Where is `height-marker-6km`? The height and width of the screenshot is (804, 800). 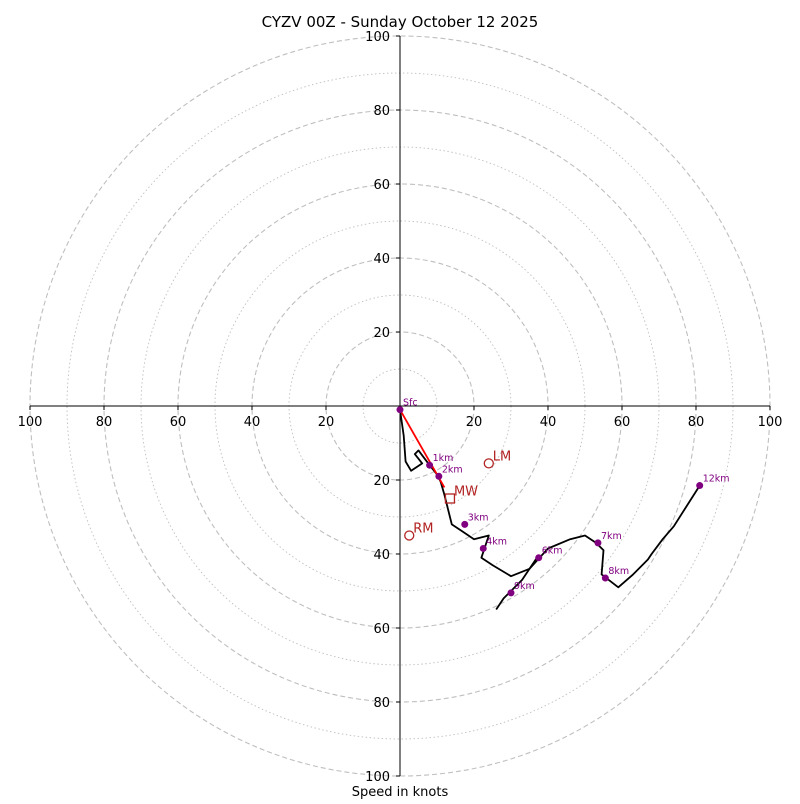
height-marker-6km is located at coordinates (539, 558).